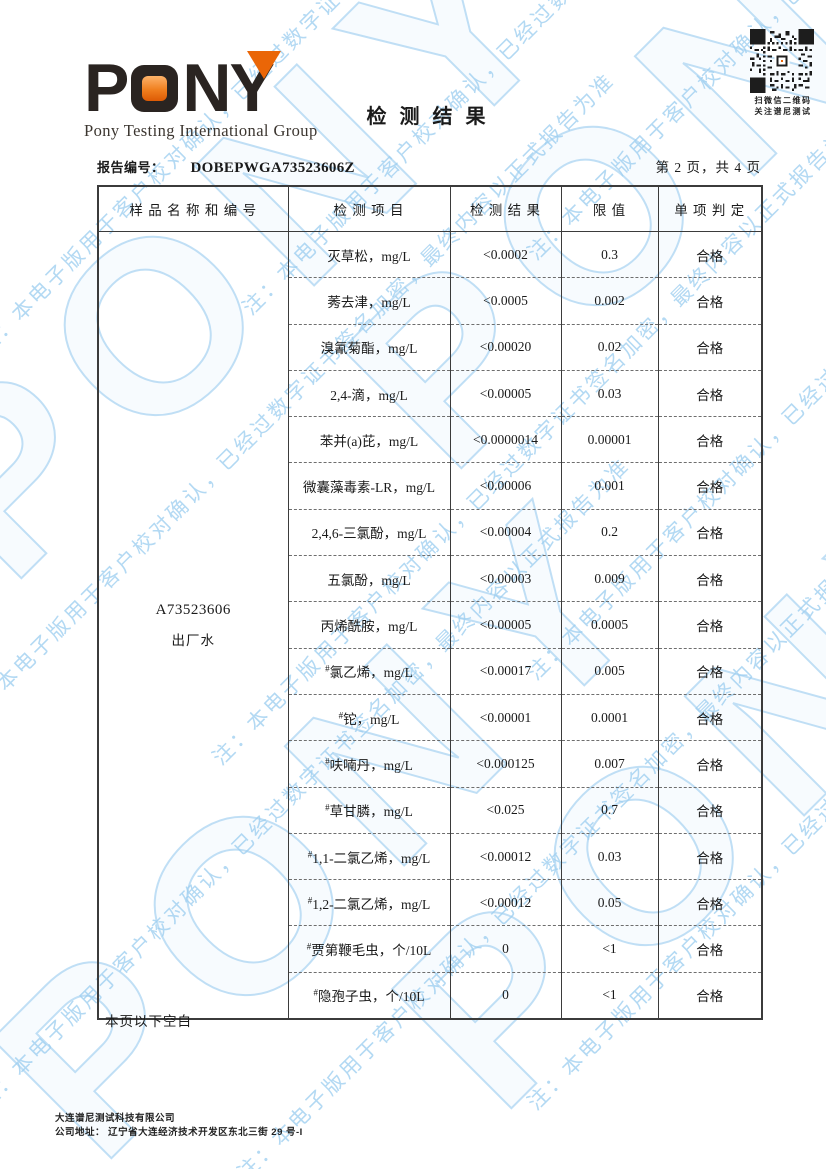 The height and width of the screenshot is (1169, 826). I want to click on item-cell: 溴氰菊酯，mg/L, so click(368, 347).